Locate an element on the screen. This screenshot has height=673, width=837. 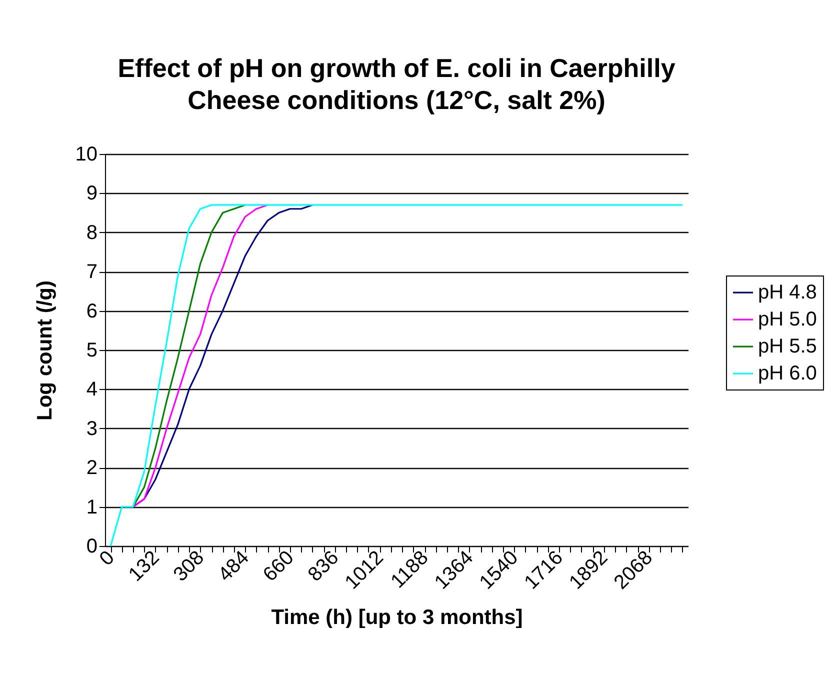
y-tick-label: 2 is located at coordinates (92, 468).